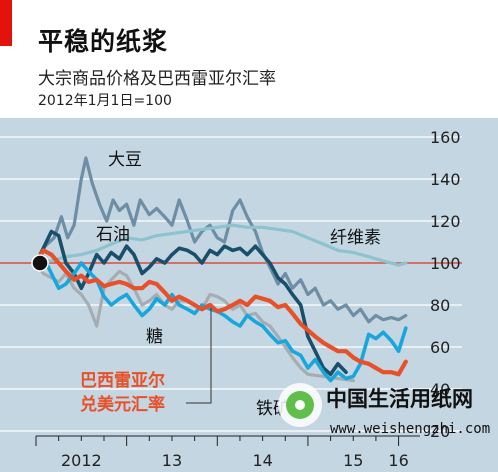 This screenshot has width=498, height=472. I want to click on x-tick-label: 15, so click(353, 460).